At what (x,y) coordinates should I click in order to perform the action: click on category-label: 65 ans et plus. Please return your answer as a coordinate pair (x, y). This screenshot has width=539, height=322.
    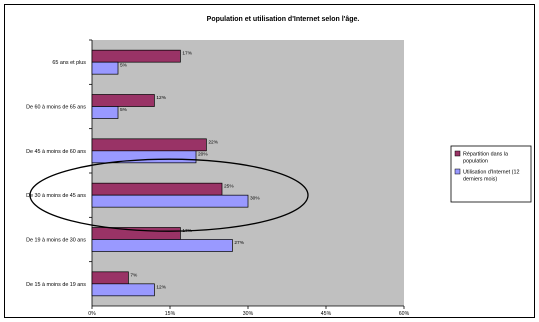
    Looking at the image, I should click on (69, 63).